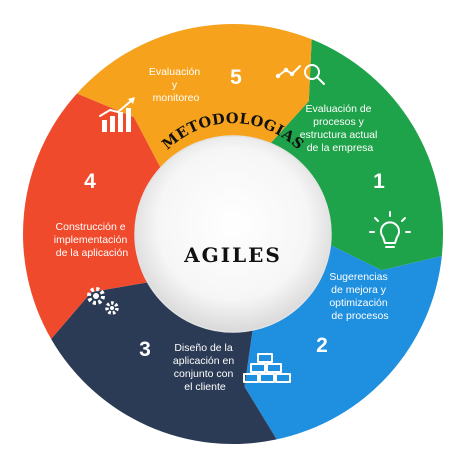  Describe the element at coordinates (90, 181) in the screenshot. I see `segment-4-number: 4` at that location.